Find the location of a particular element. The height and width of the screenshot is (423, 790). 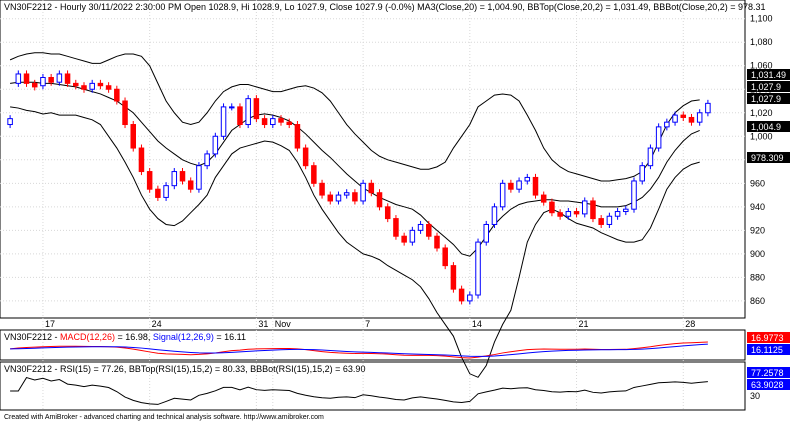

y-tick-label: 1,020 is located at coordinates (761, 113).